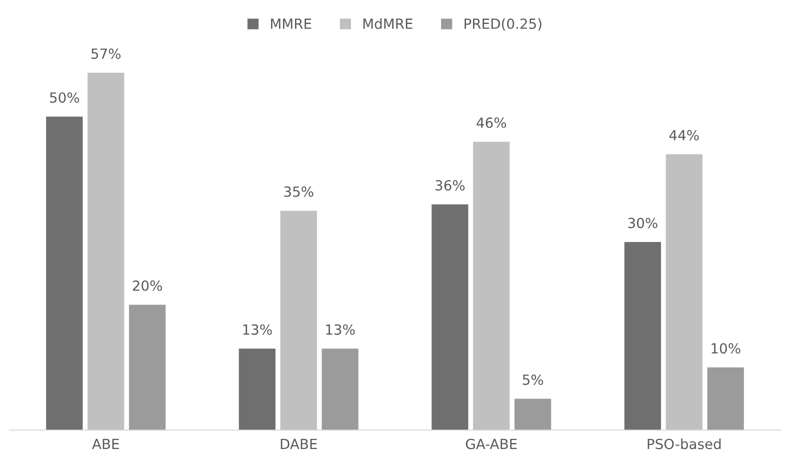 This screenshot has width=790, height=465. Describe the element at coordinates (684, 444) in the screenshot. I see `x-tick-label: PSO-based` at that location.